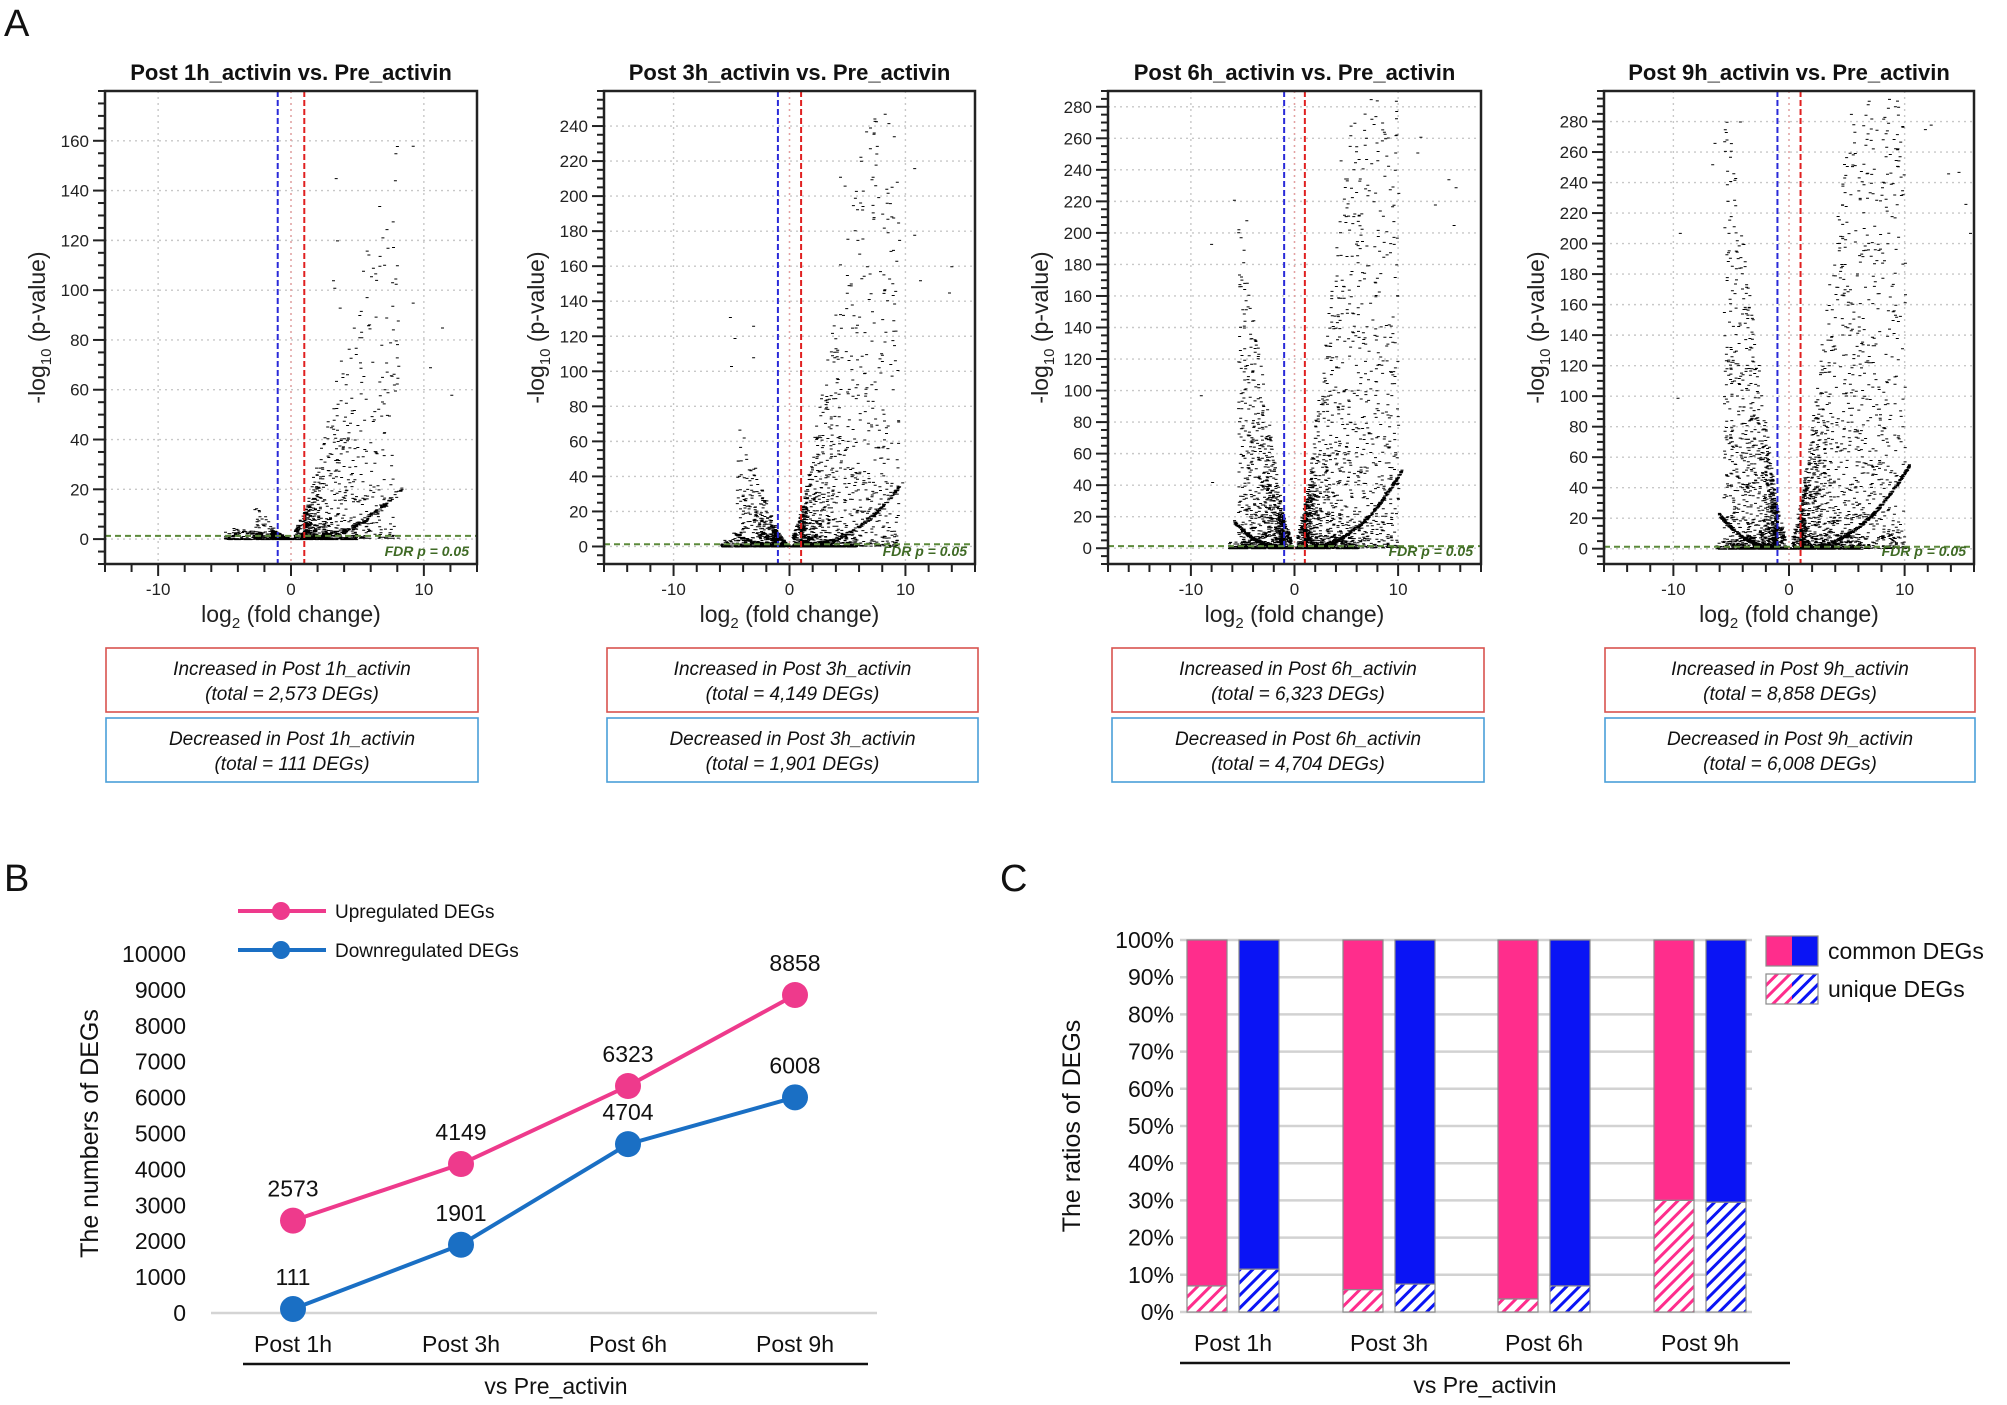  I want to click on x-tick-label: Post 9h, so click(1700, 1343).